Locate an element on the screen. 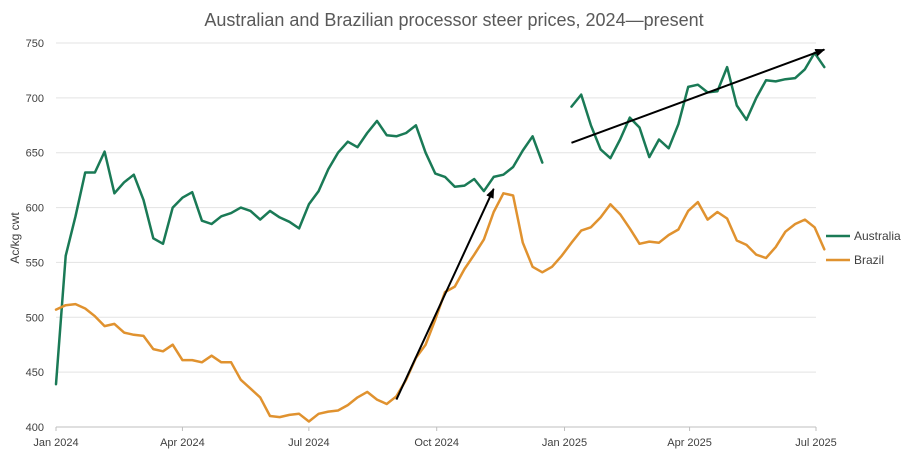 The image size is (908, 461). y-tick-label: 750 is located at coordinates (35, 44).